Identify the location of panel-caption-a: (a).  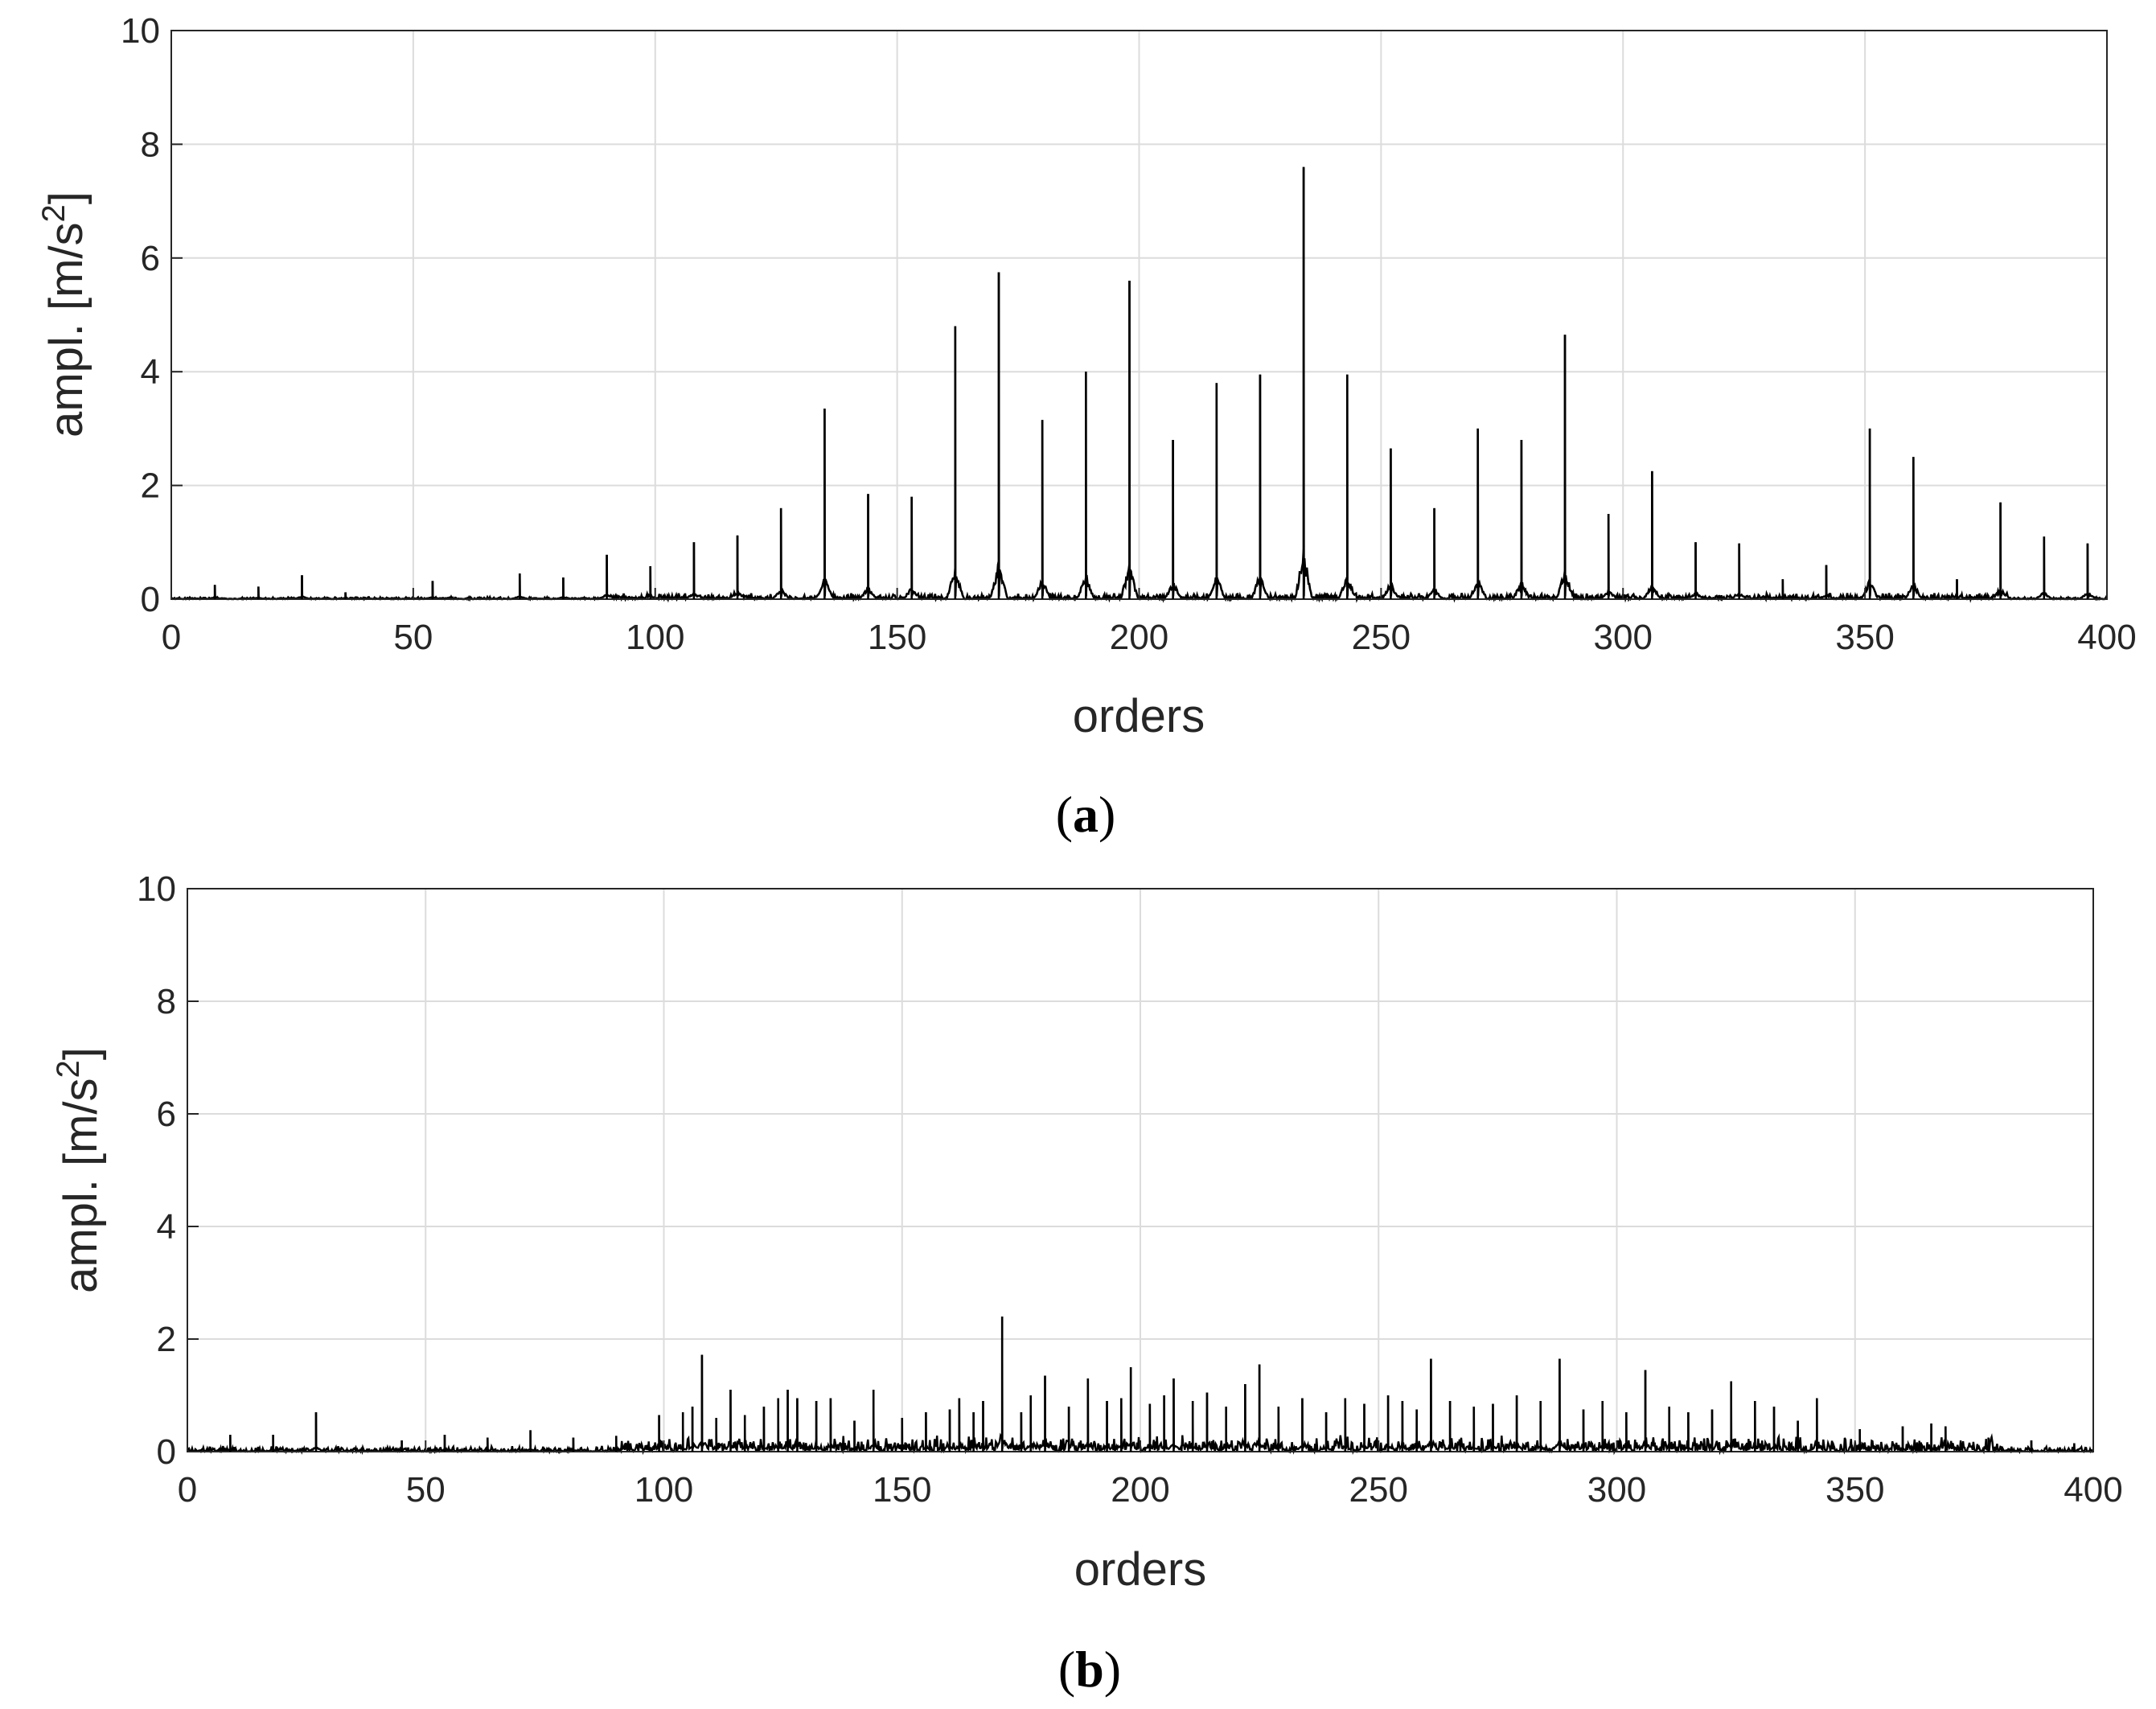
(1086, 814).